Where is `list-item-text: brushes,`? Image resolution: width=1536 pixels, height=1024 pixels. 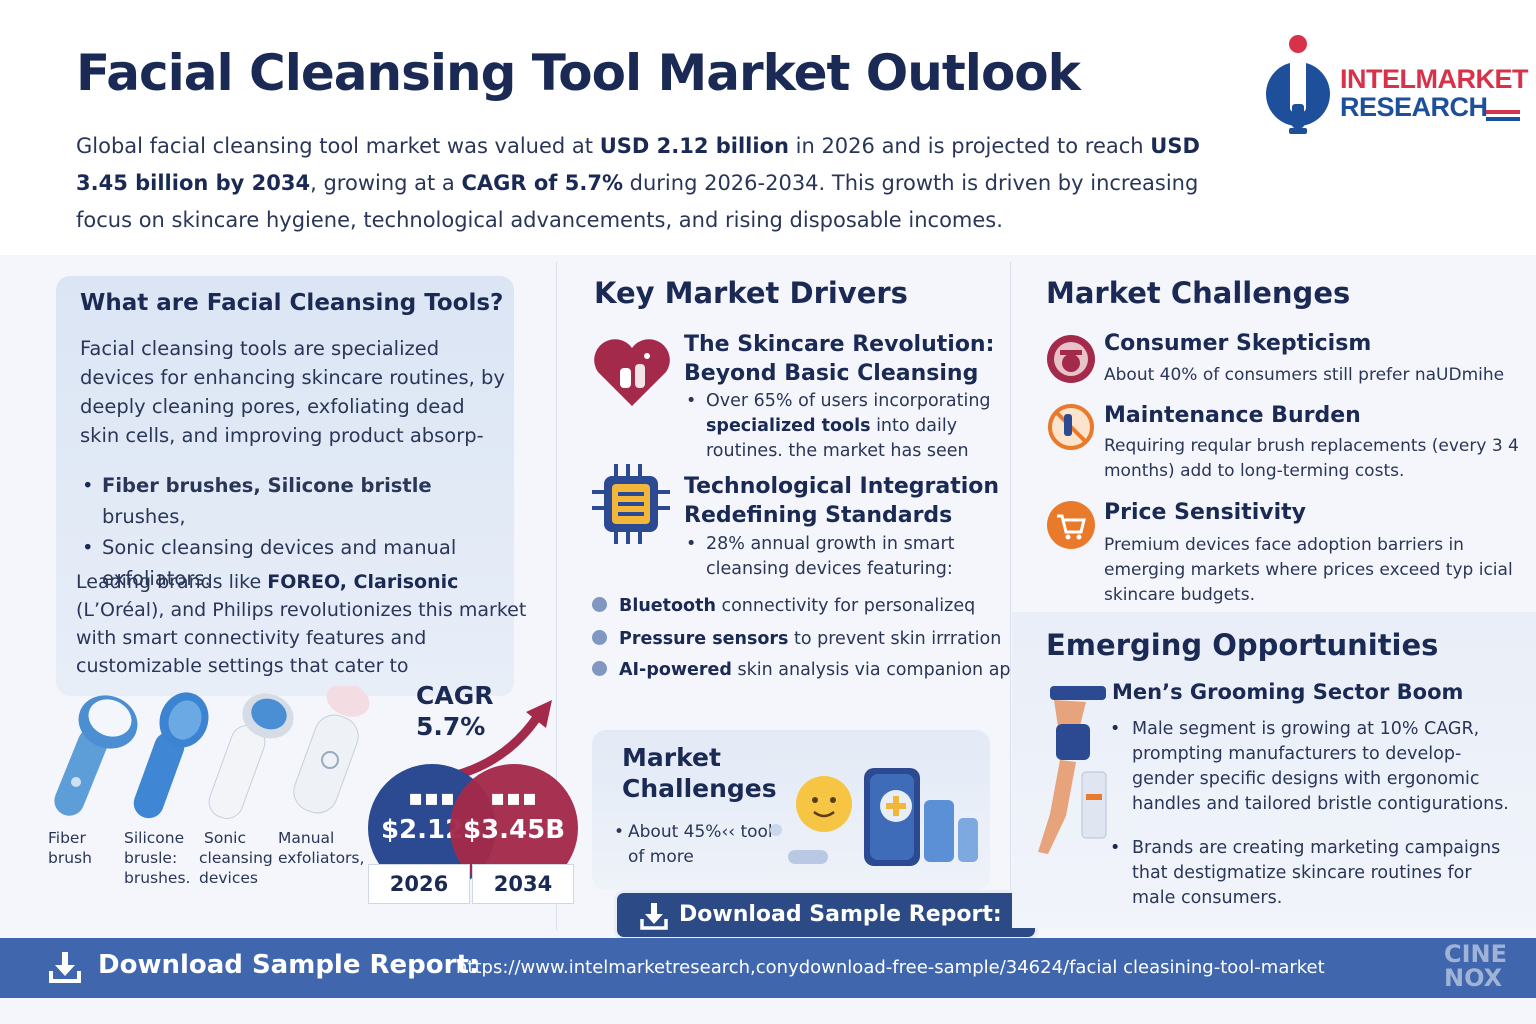 list-item-text: brushes, is located at coordinates (144, 516).